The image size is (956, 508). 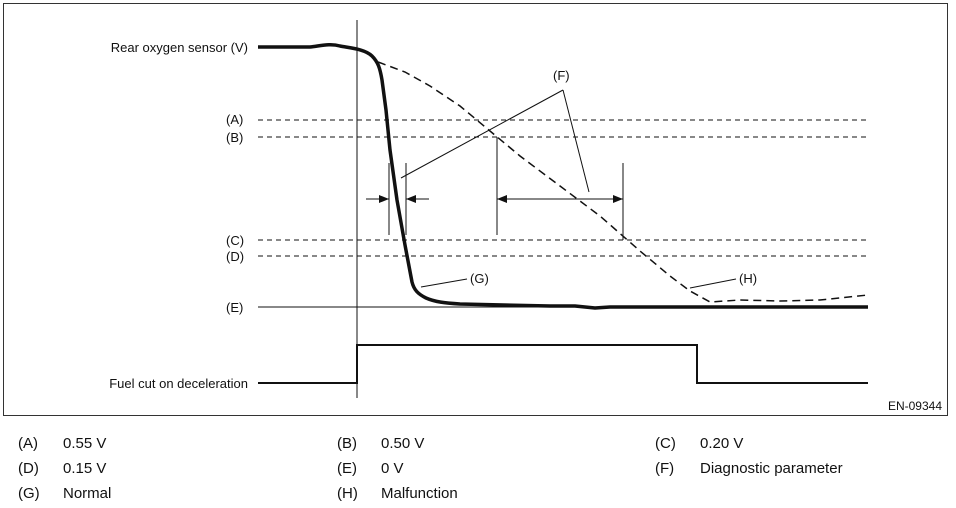 What do you see at coordinates (665, 468) in the screenshot?
I see `legend-code: (F)` at bounding box center [665, 468].